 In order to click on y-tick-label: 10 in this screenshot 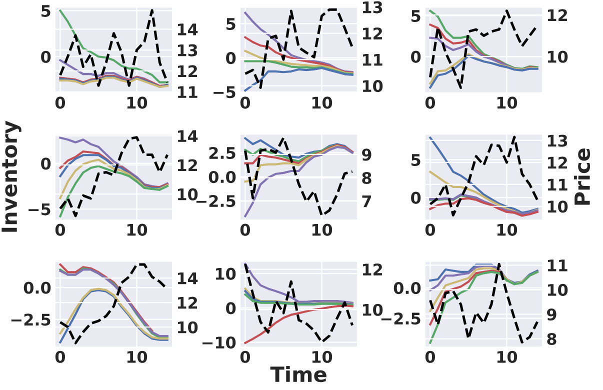, I will do `click(226, 274)`.